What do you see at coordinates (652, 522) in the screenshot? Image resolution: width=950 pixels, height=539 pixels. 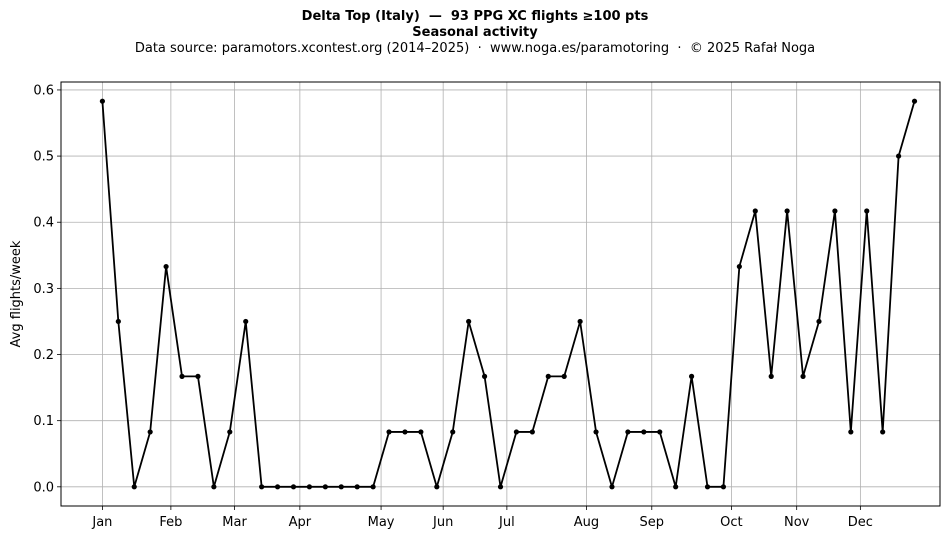 I see `x-tick-label: Sep` at bounding box center [652, 522].